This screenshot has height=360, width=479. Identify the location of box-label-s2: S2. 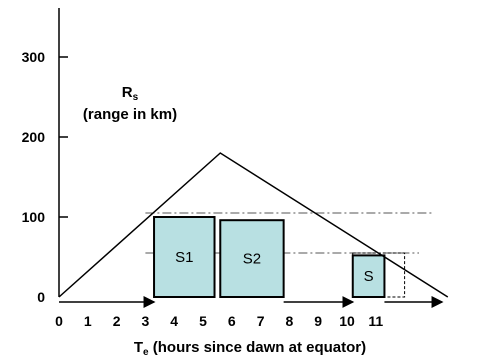
(252, 259).